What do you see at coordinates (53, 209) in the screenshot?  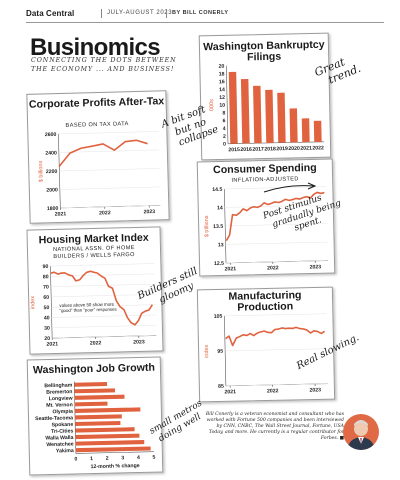 I see `y-tick-label: 1800` at bounding box center [53, 209].